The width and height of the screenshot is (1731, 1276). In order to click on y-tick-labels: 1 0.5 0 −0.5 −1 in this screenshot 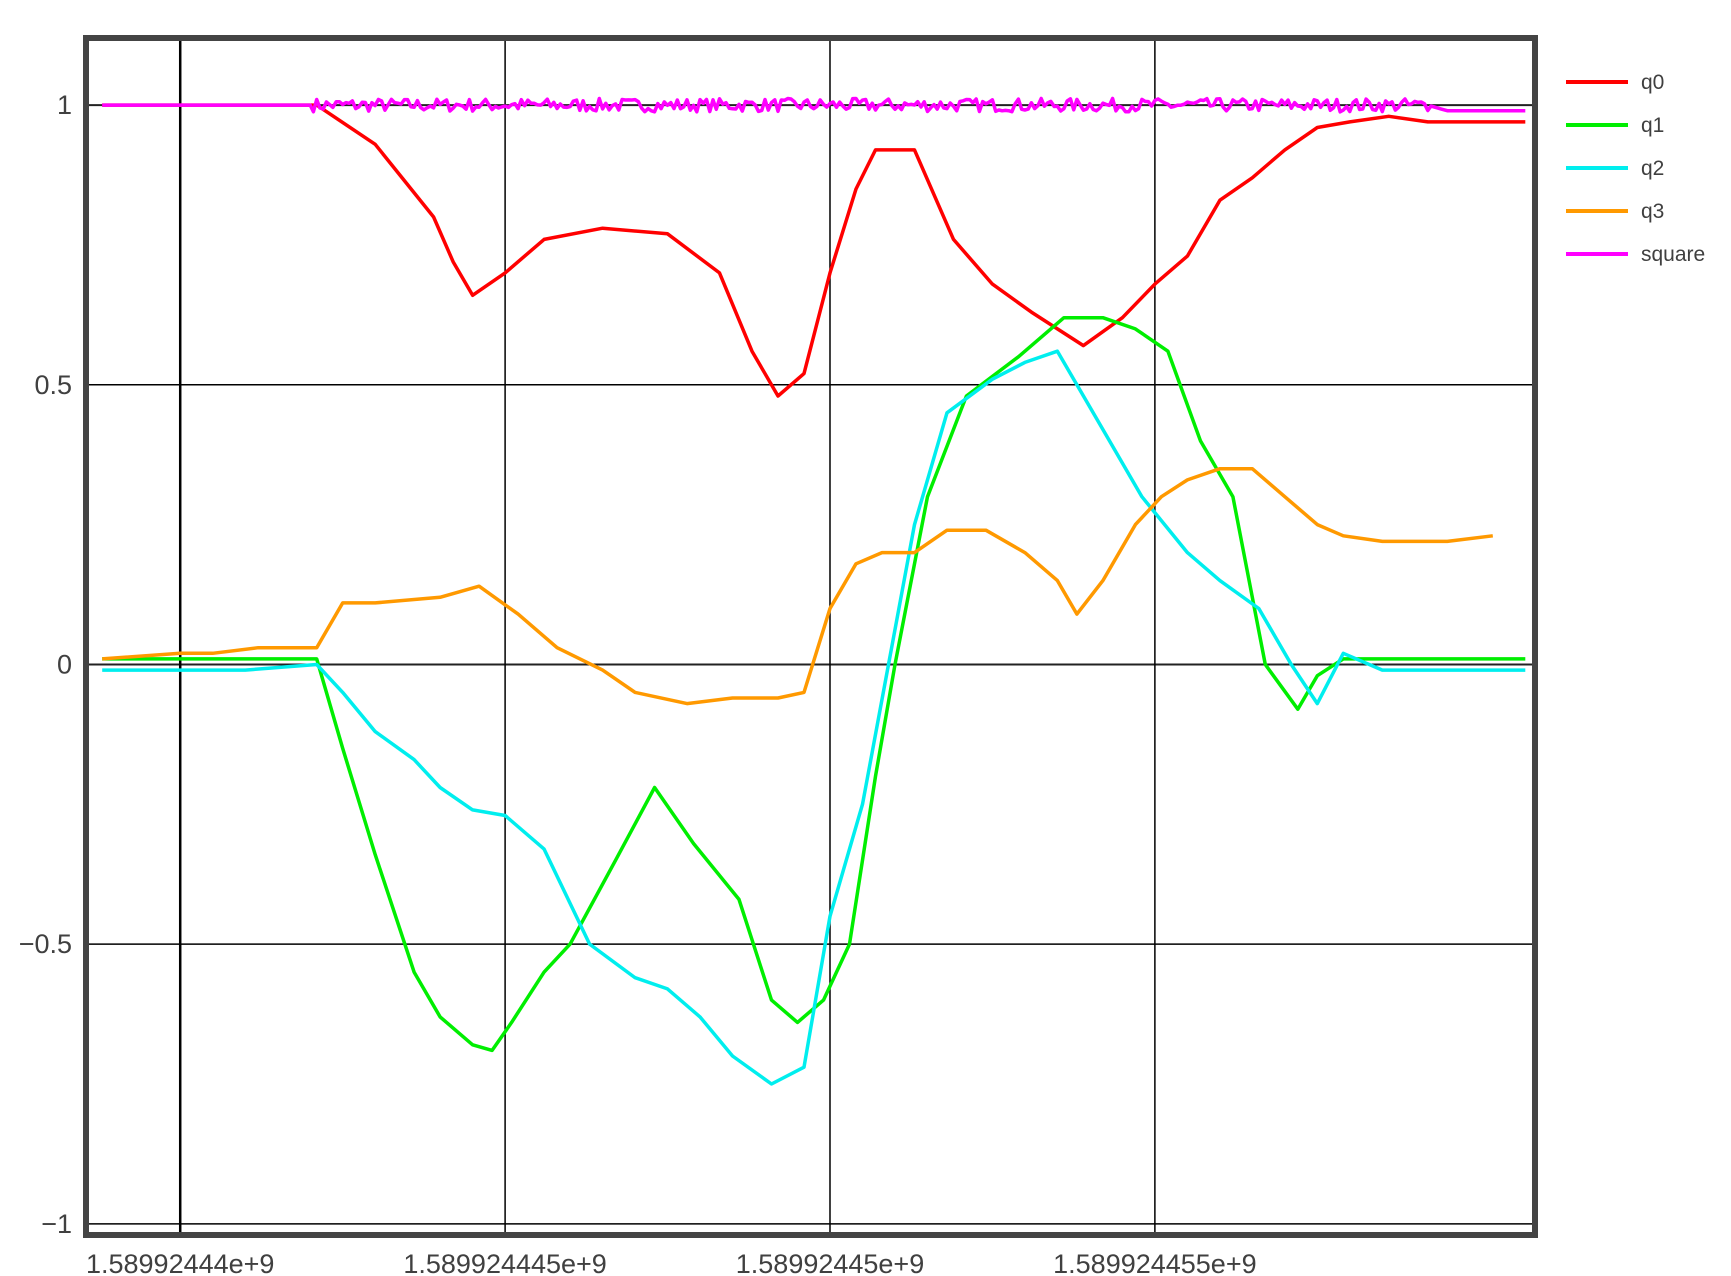, I will do `click(45, 664)`.